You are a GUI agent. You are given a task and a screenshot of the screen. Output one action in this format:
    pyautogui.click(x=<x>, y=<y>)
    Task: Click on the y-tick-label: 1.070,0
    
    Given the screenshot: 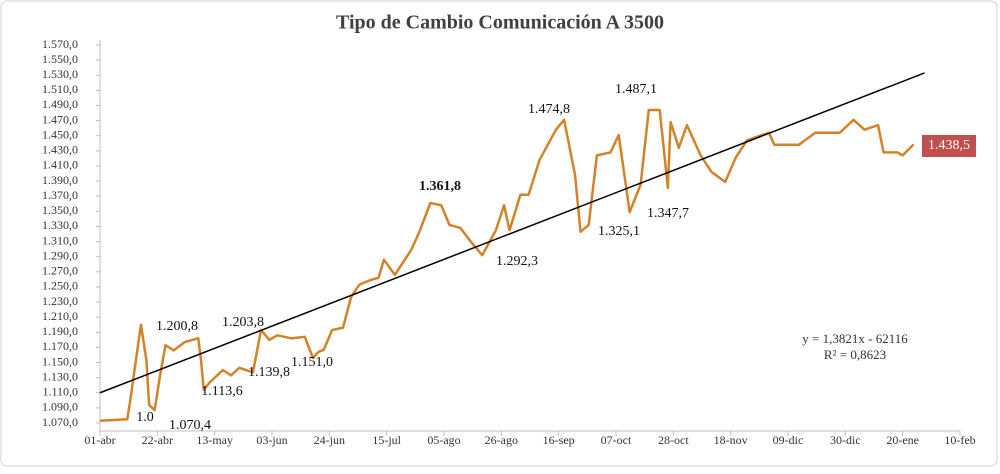 What is the action you would take?
    pyautogui.click(x=60, y=422)
    